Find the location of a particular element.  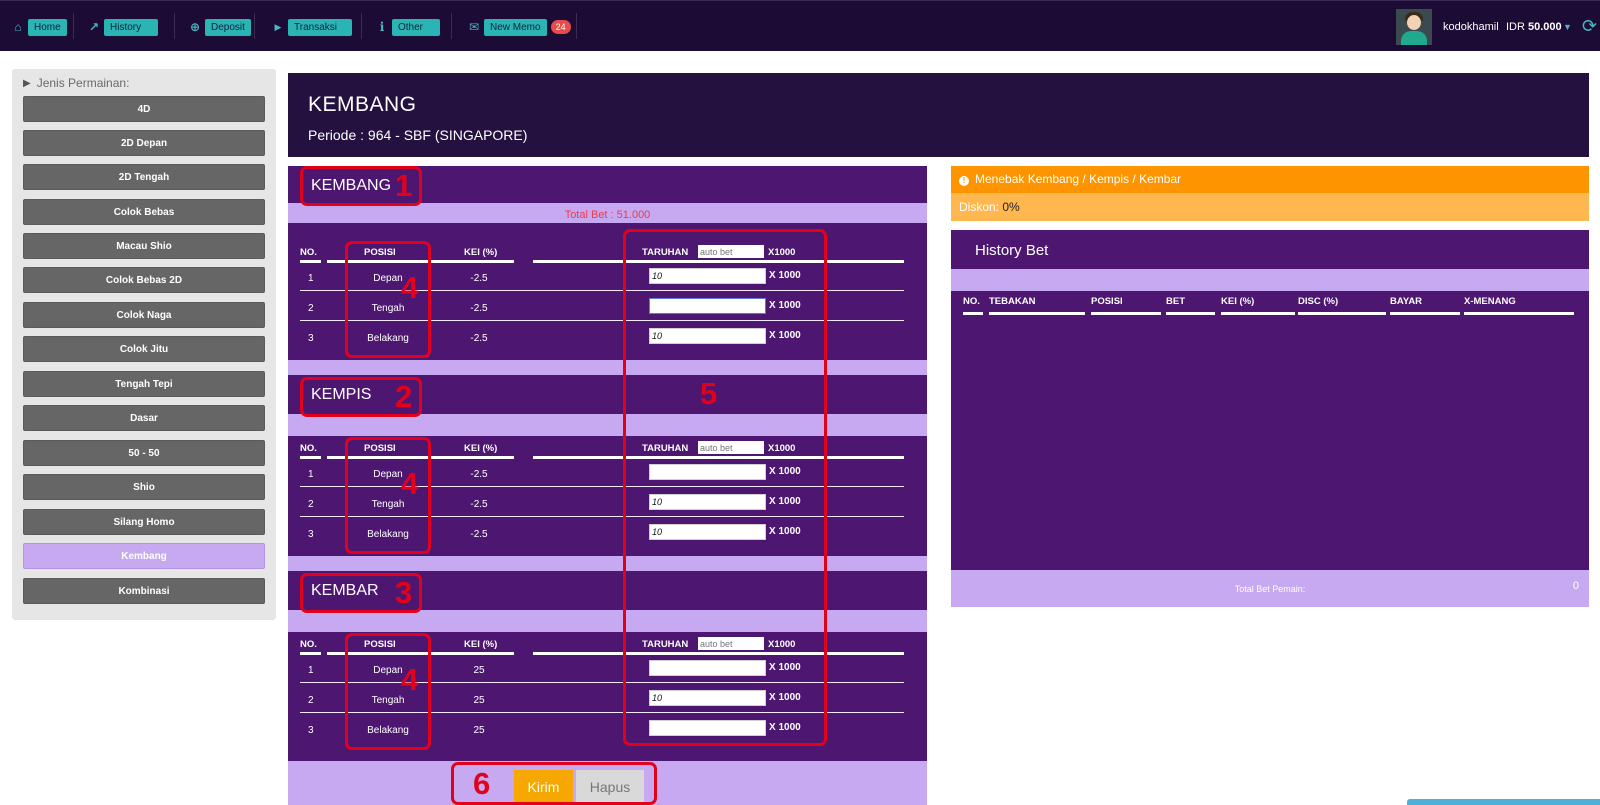

nav-deposit: ⊕ Deposit is located at coordinates (219, 27).